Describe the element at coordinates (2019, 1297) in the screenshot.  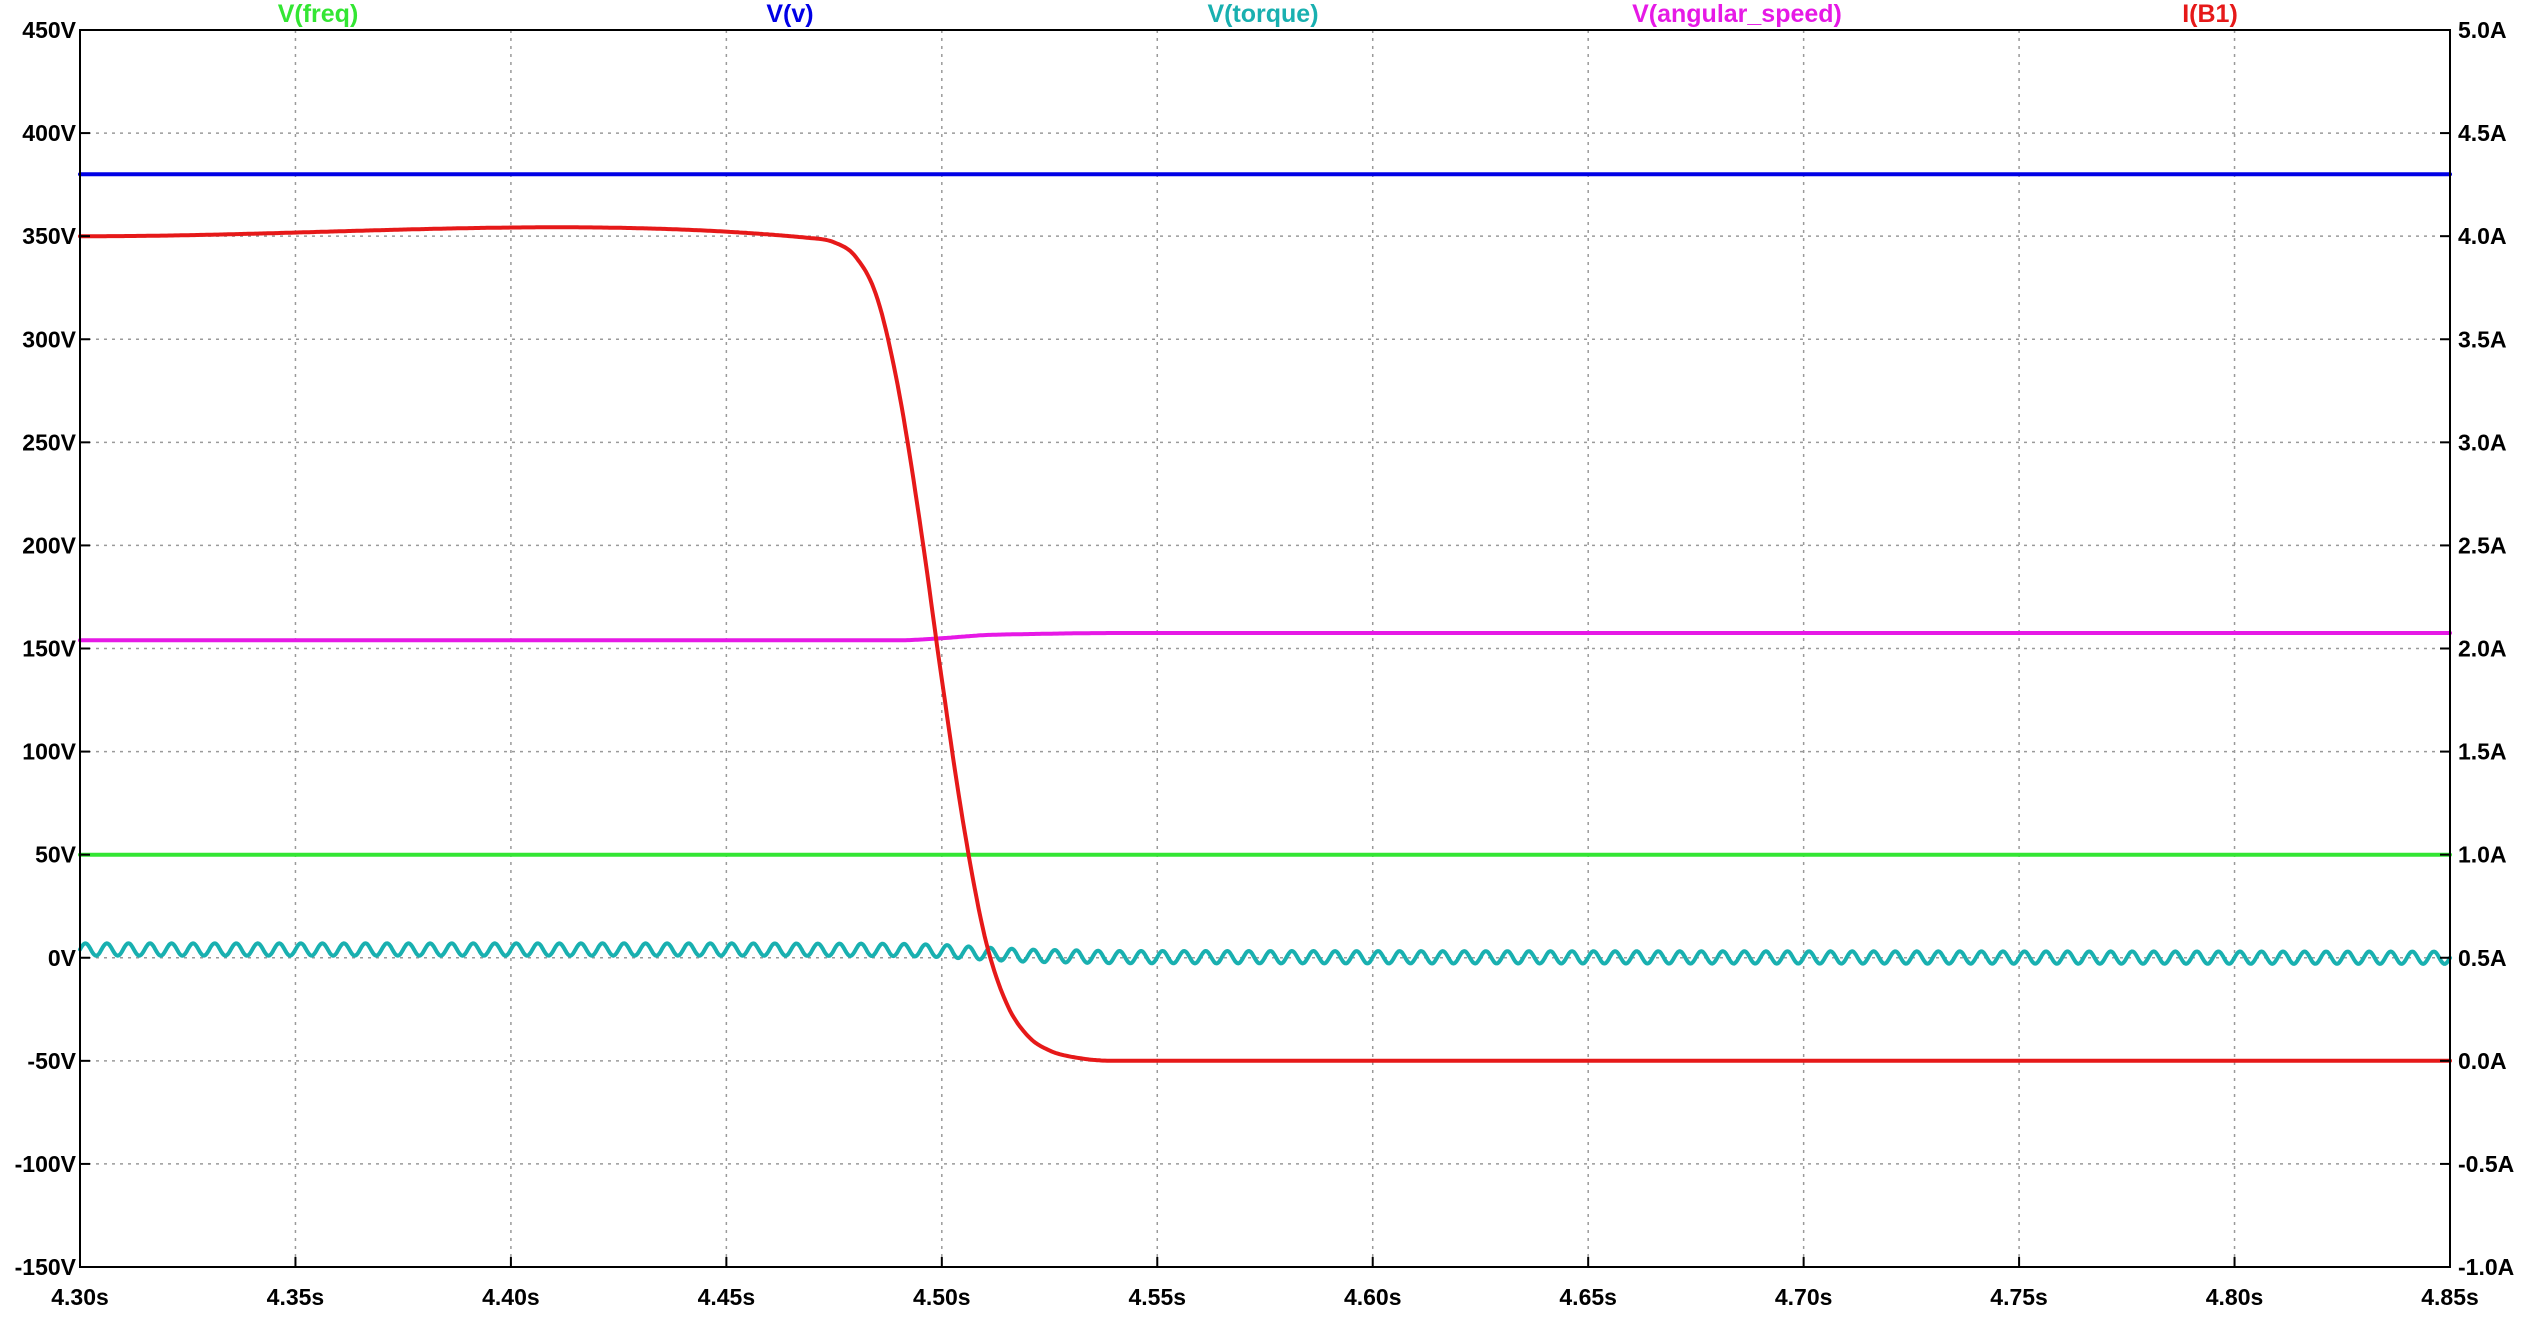
I see `x-tick-label: 4.75s` at that location.